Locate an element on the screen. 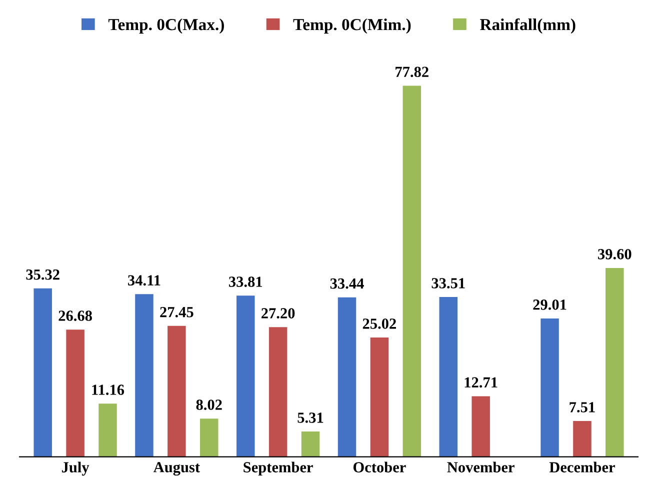  data-label: 12.71 is located at coordinates (481, 382).